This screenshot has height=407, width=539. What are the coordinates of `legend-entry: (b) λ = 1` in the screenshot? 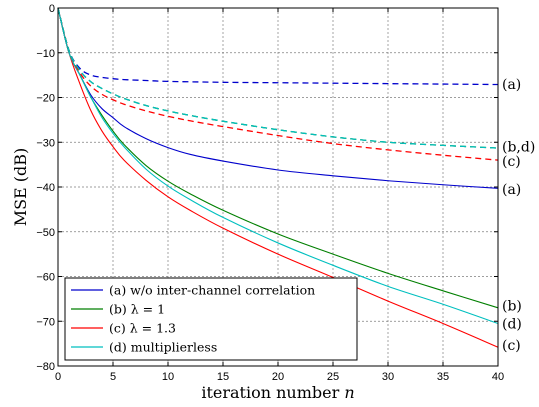 It's located at (137, 309).